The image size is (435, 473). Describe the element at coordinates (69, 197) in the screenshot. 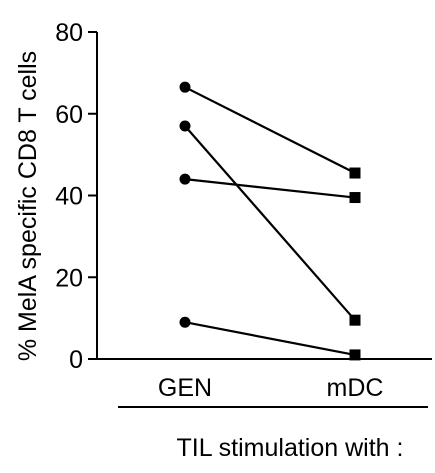

I see `y-tick-label: 40` at that location.